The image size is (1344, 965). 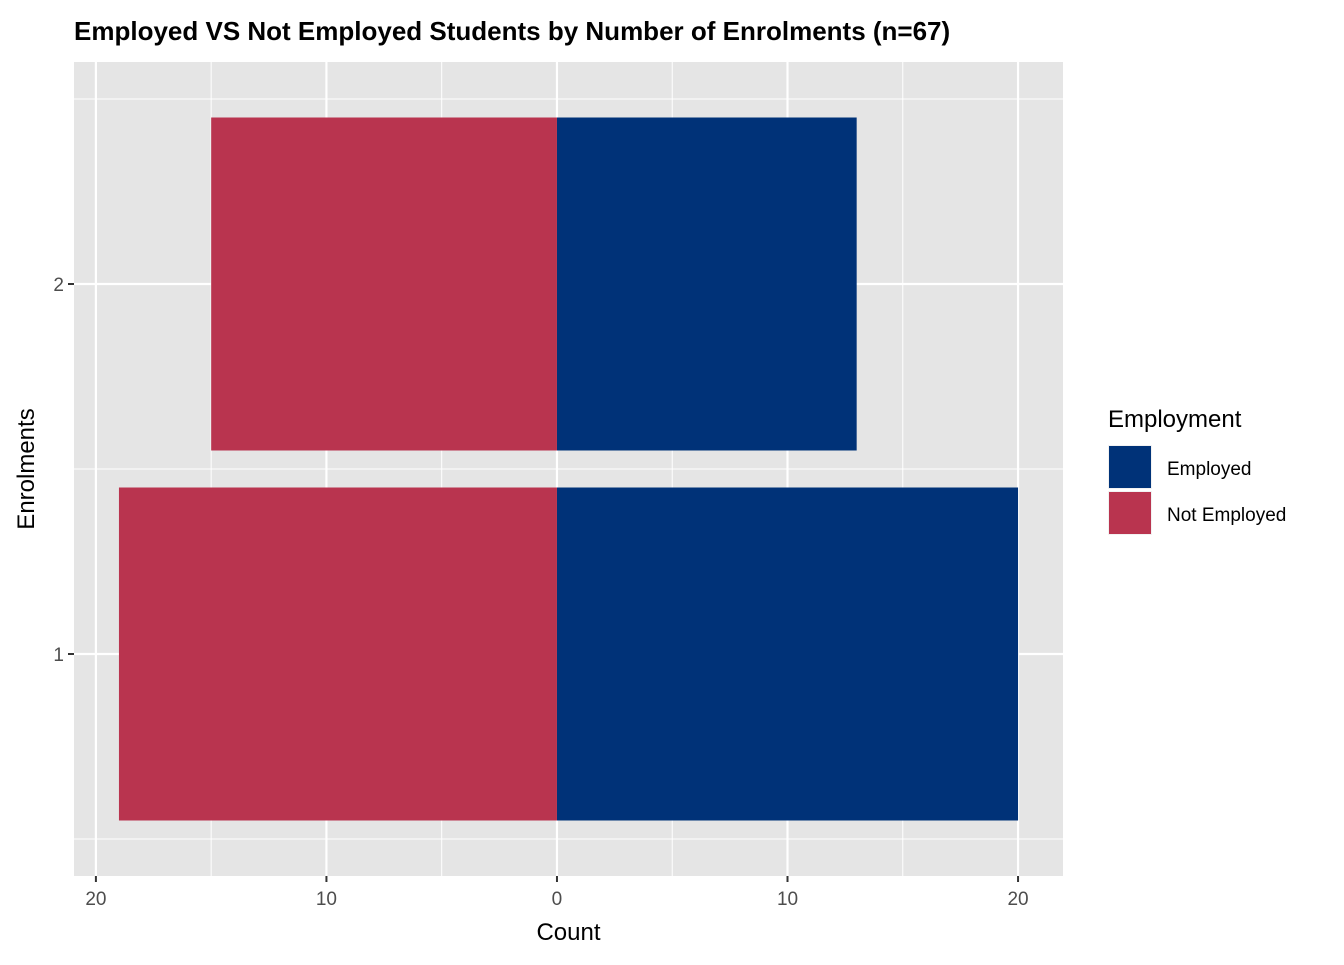 What do you see at coordinates (568, 932) in the screenshot?
I see `x-axis-label: Count` at bounding box center [568, 932].